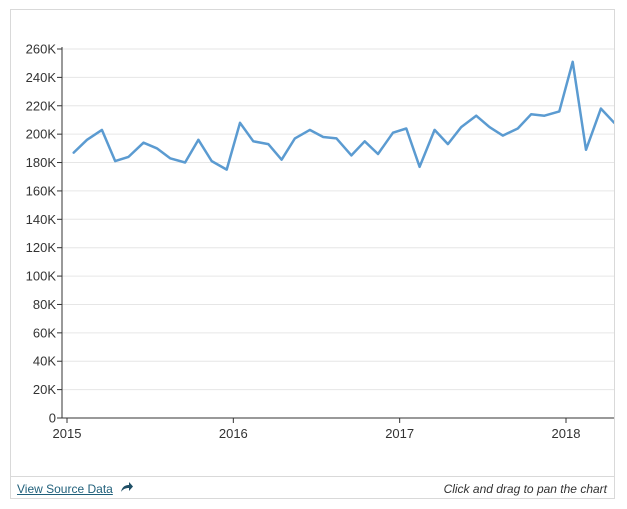 This screenshot has height=509, width=627. Describe the element at coordinates (41, 219) in the screenshot. I see `y-tick-label: 140K` at that location.